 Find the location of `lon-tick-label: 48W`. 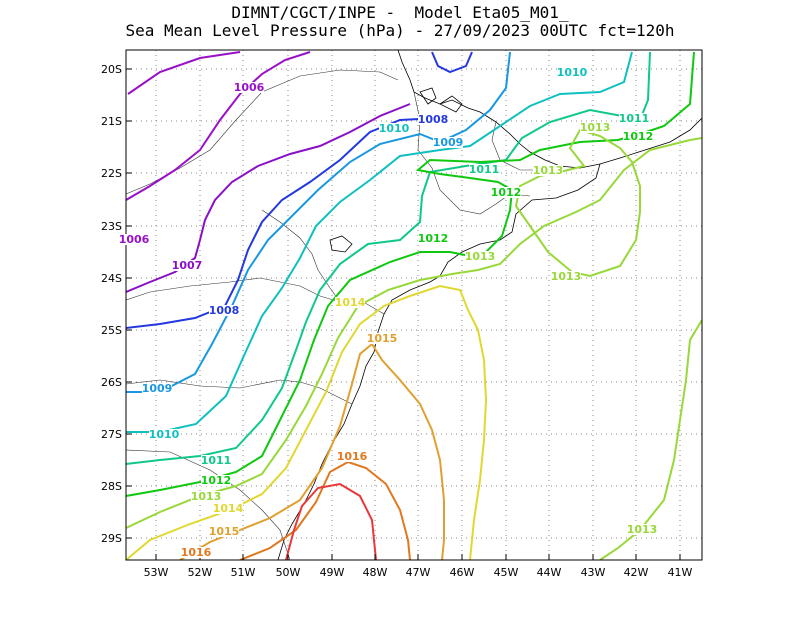

lon-tick-label: 48W is located at coordinates (375, 572).